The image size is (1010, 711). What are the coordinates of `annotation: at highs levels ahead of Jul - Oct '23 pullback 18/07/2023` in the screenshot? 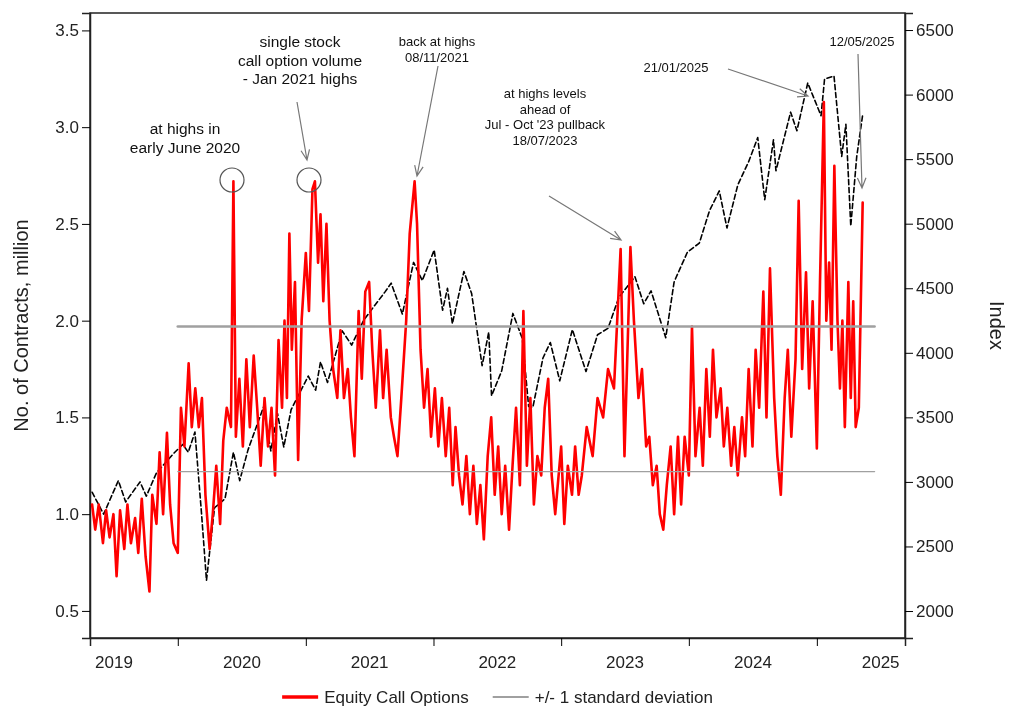 It's located at (545, 117).